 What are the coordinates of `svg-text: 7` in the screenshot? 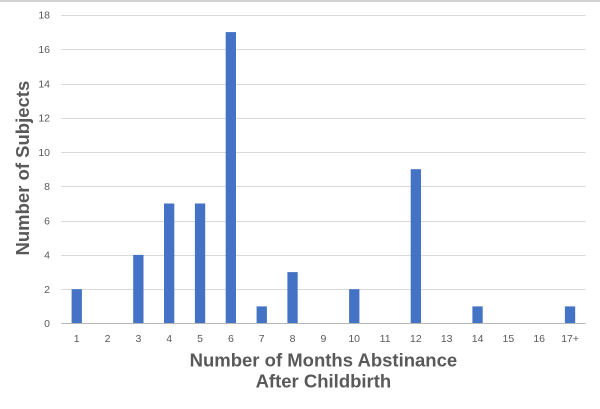 It's located at (262, 339).